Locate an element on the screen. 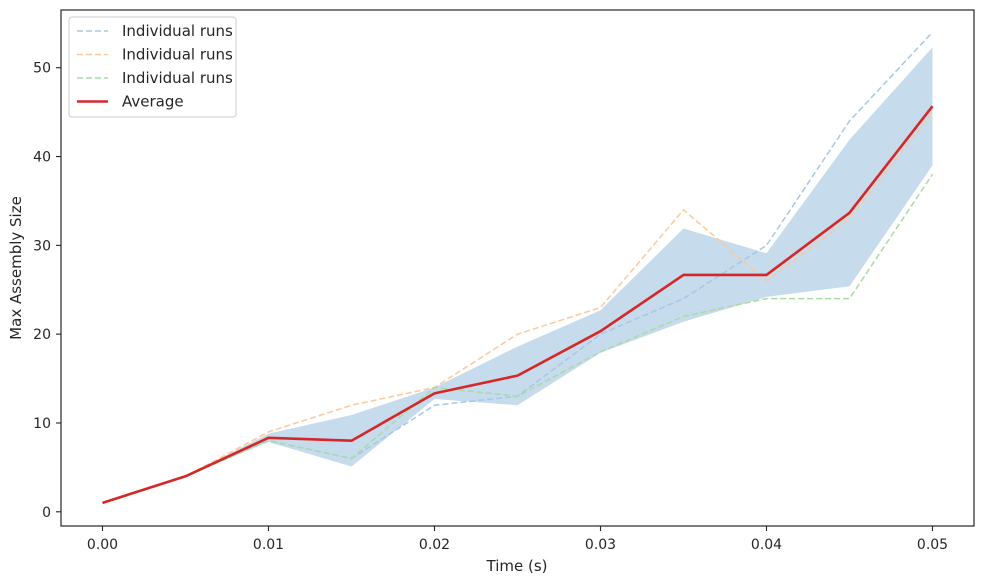 This screenshot has width=983, height=584. x-tick-label: 0.03 is located at coordinates (600, 545).